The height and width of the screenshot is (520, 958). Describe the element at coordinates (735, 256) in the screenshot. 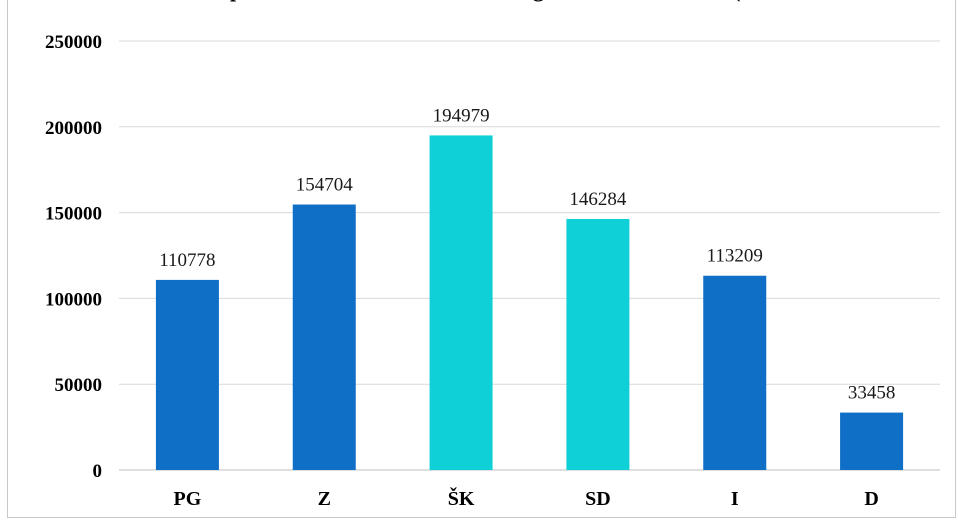

I see `data-label-i: 113209` at that location.